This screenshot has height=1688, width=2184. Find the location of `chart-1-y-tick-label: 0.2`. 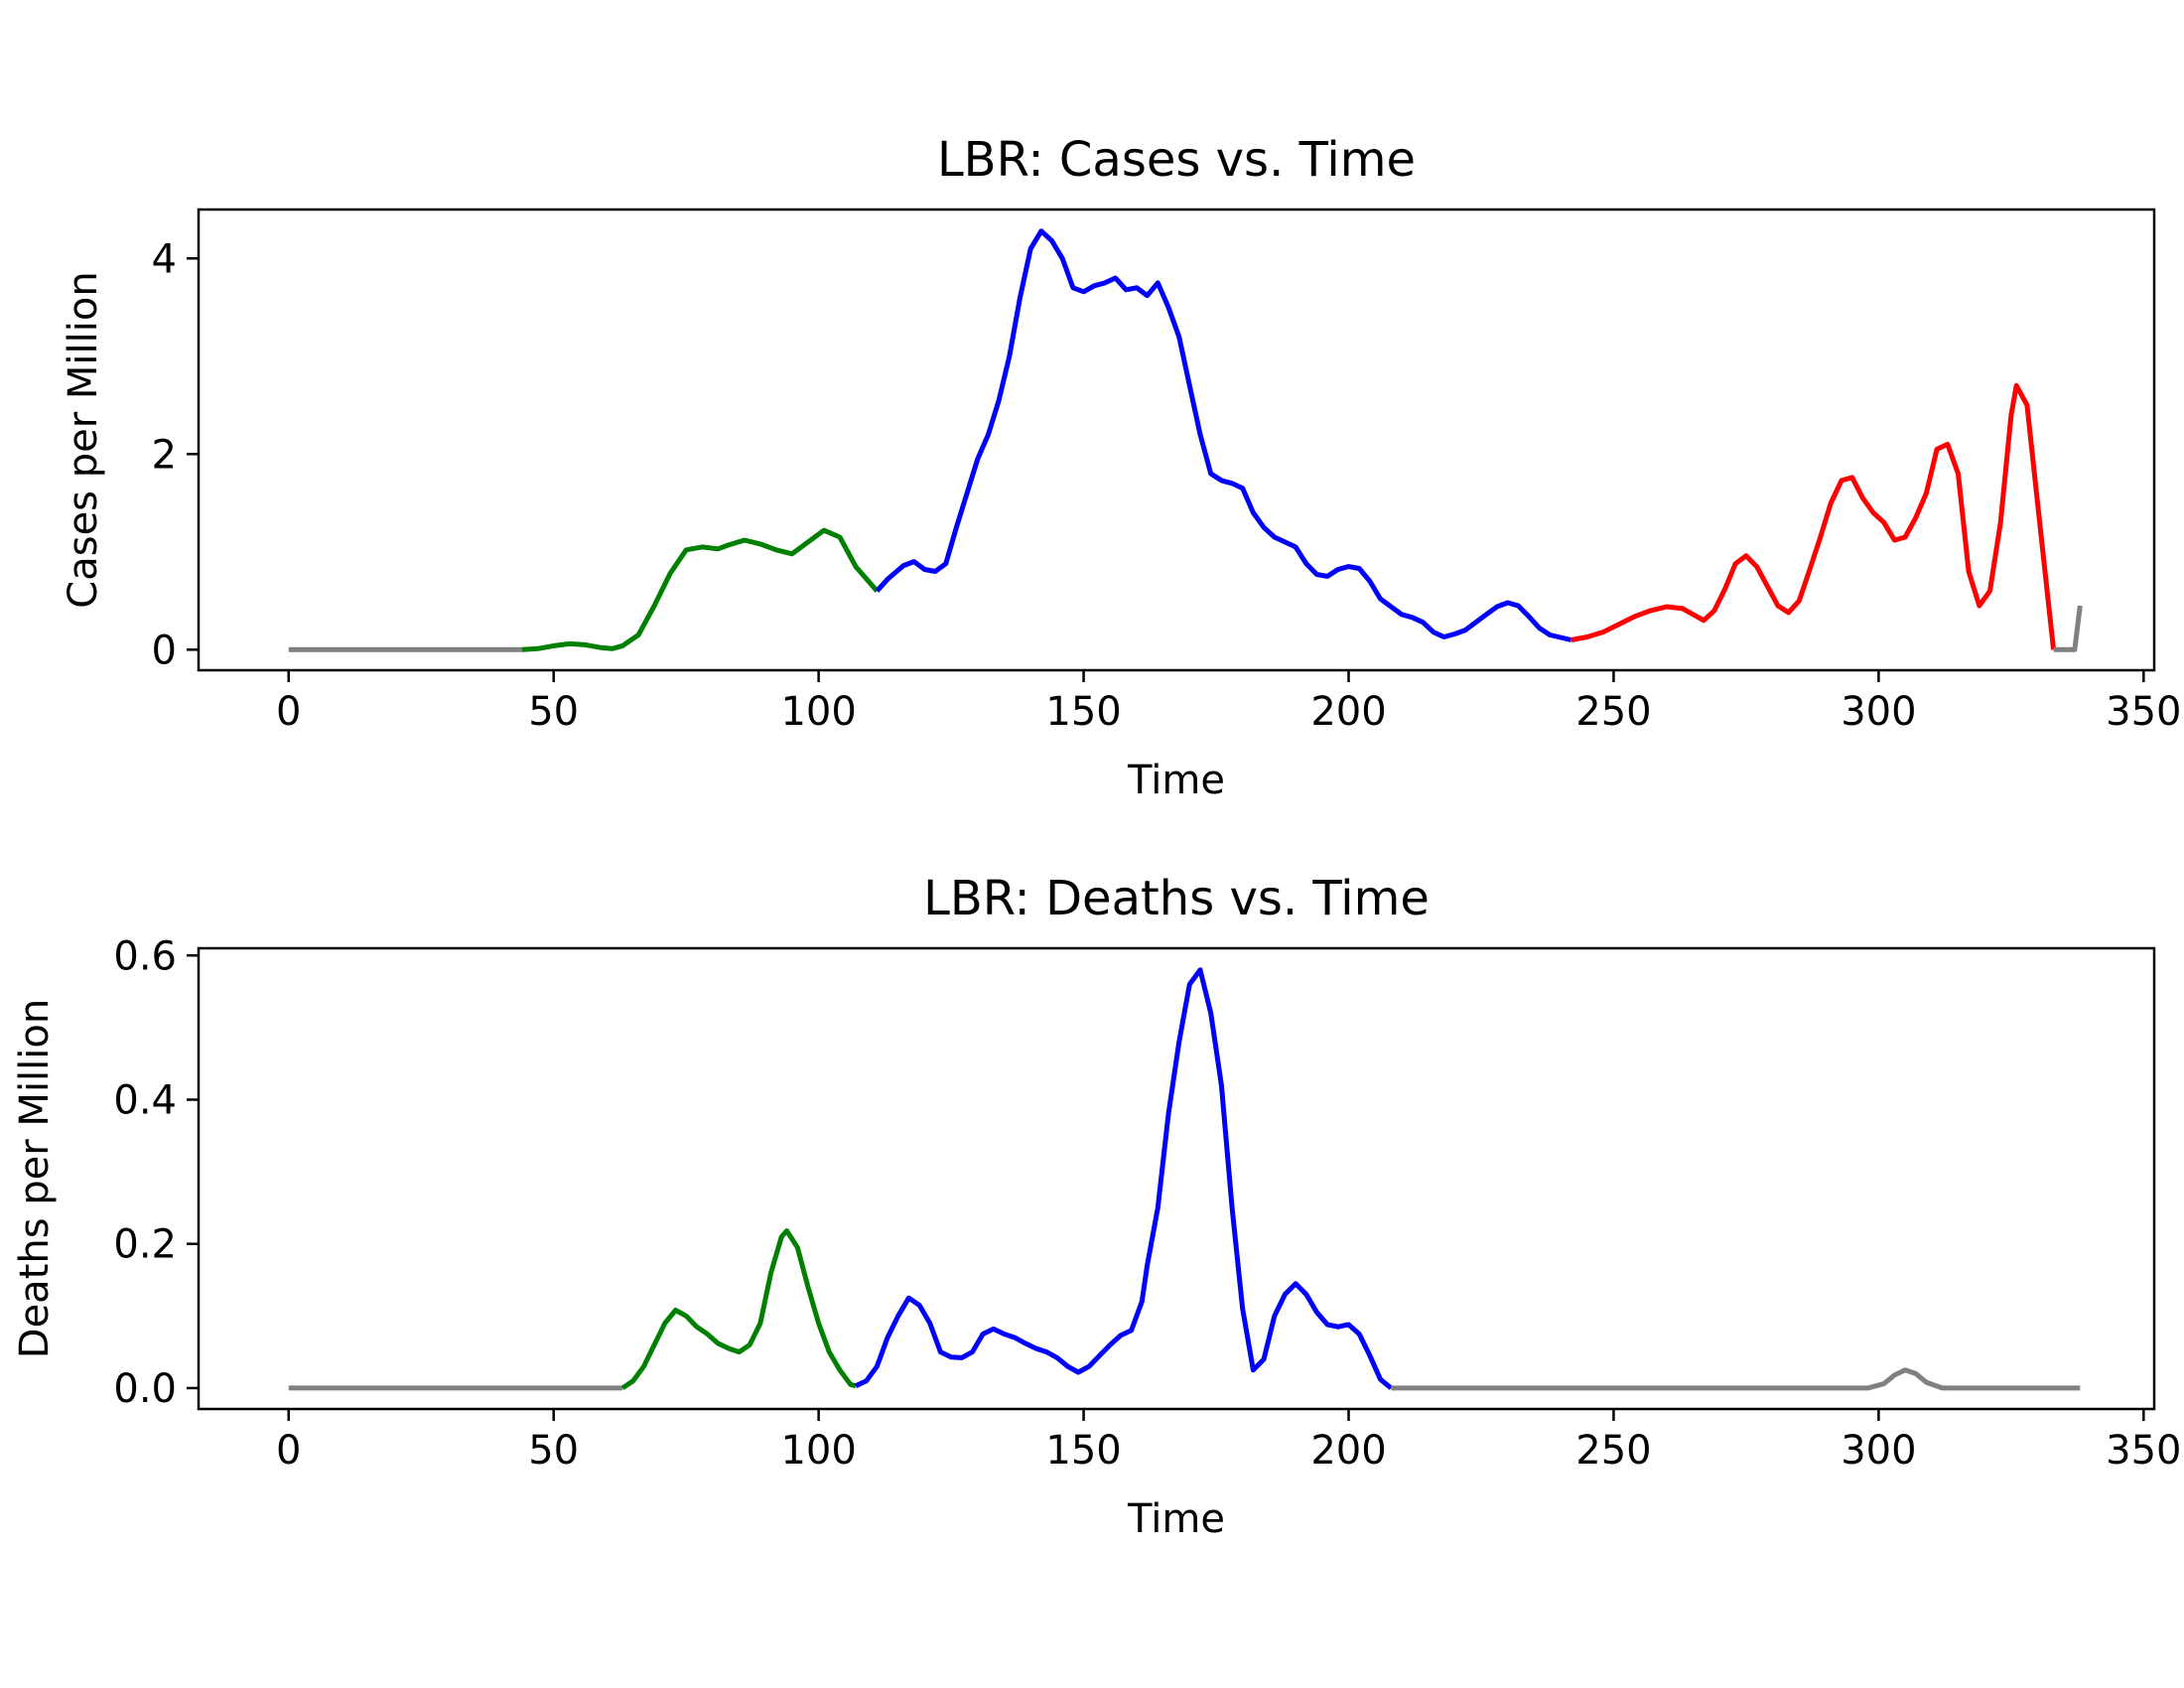

chart-1-y-tick-label: 0.2 is located at coordinates (145, 1245).